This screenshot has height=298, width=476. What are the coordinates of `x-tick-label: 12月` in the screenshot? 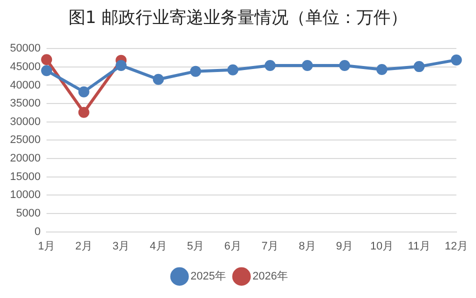 It's located at (456, 246).